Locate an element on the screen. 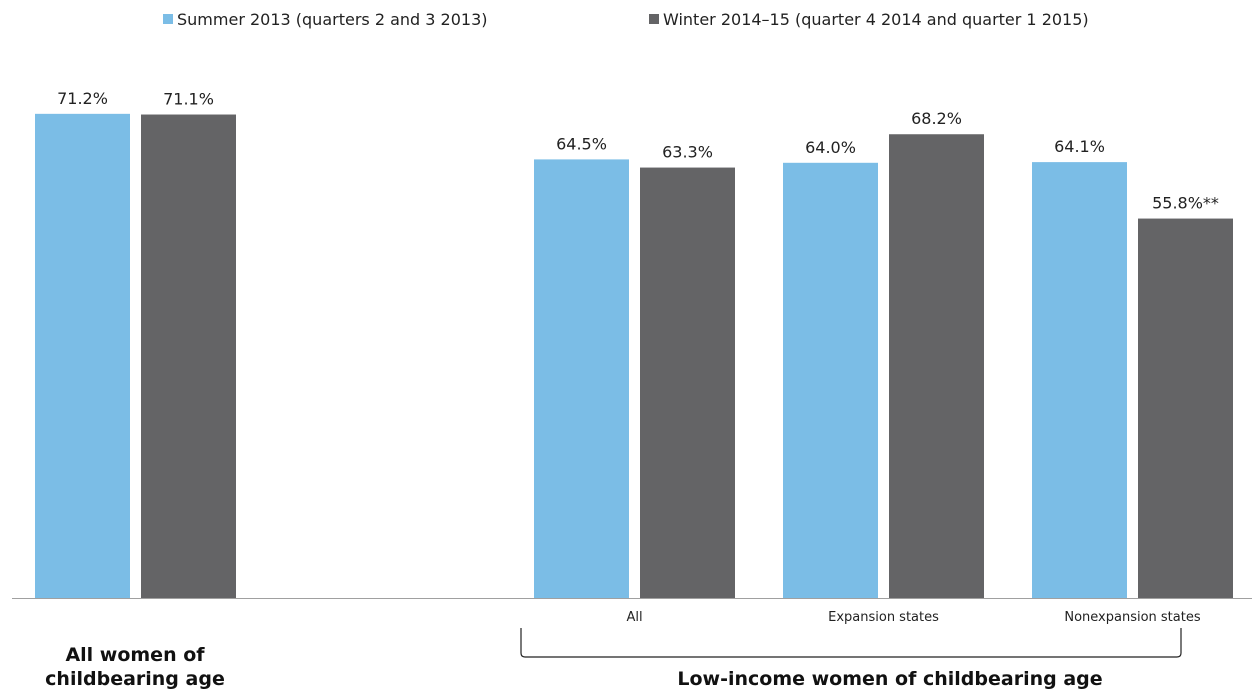 The width and height of the screenshot is (1252, 698). category-label-1: All is located at coordinates (634, 617).